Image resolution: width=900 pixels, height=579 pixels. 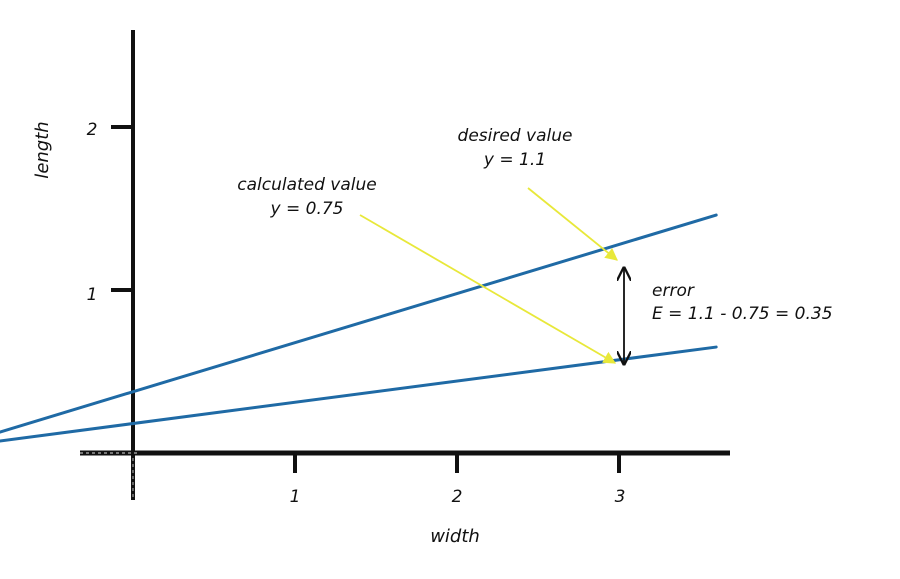 What do you see at coordinates (307, 185) in the screenshot?
I see `calculated-value-label: calculated value` at bounding box center [307, 185].